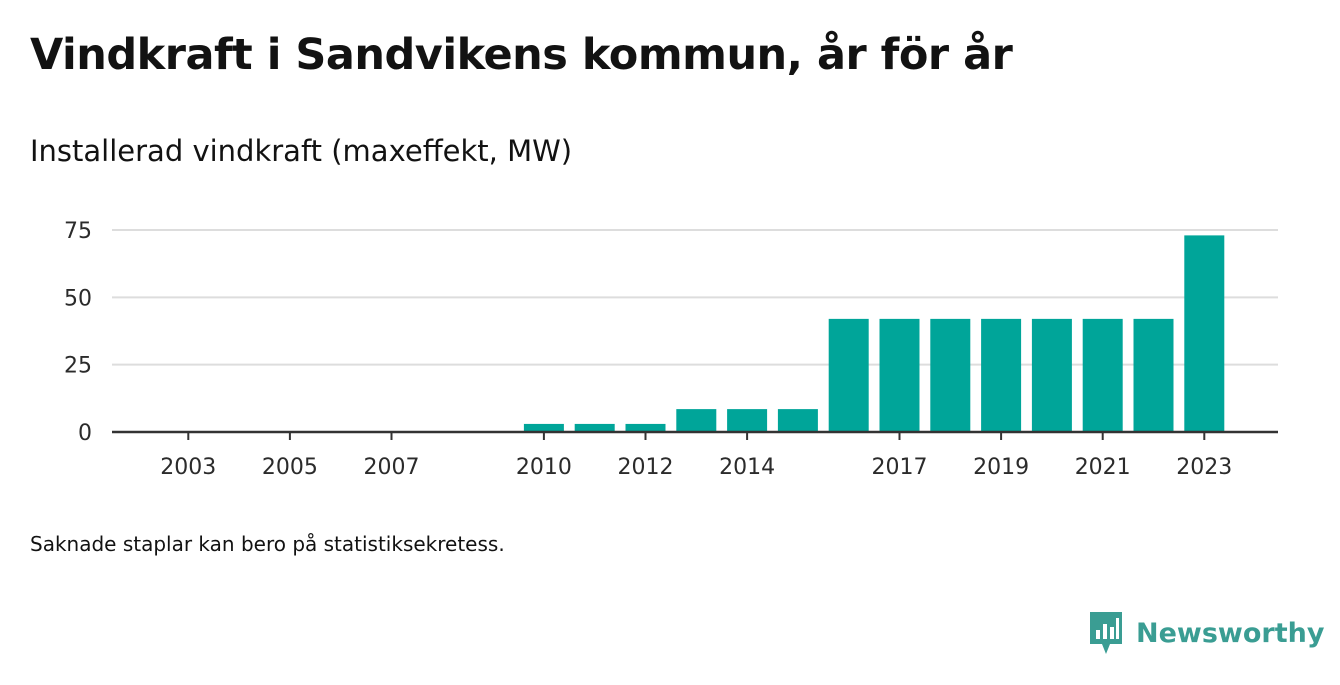 This screenshot has height=685, width=1340. Describe the element at coordinates (747, 467) in the screenshot. I see `x-tick-label-2014: 2014` at that location.